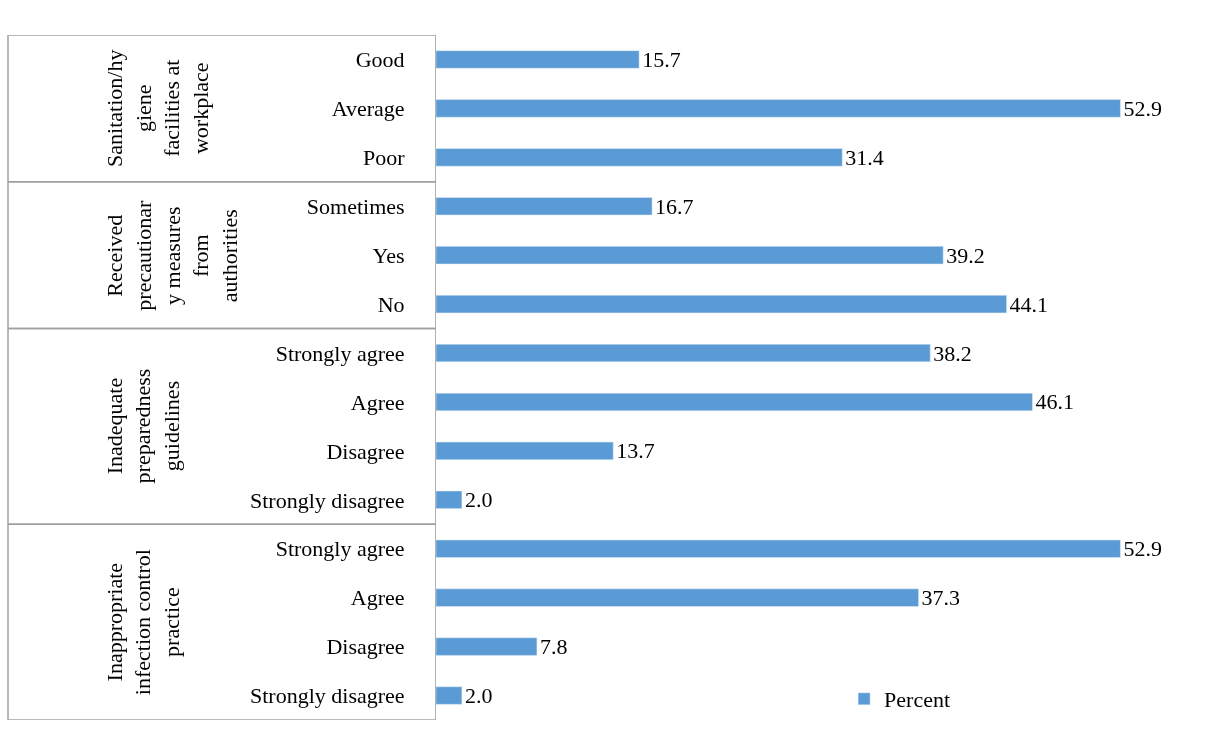 The image size is (1206, 738). What do you see at coordinates (157, 108) in the screenshot?
I see `text: Sanitation/hygiene facilities at workplace` at bounding box center [157, 108].